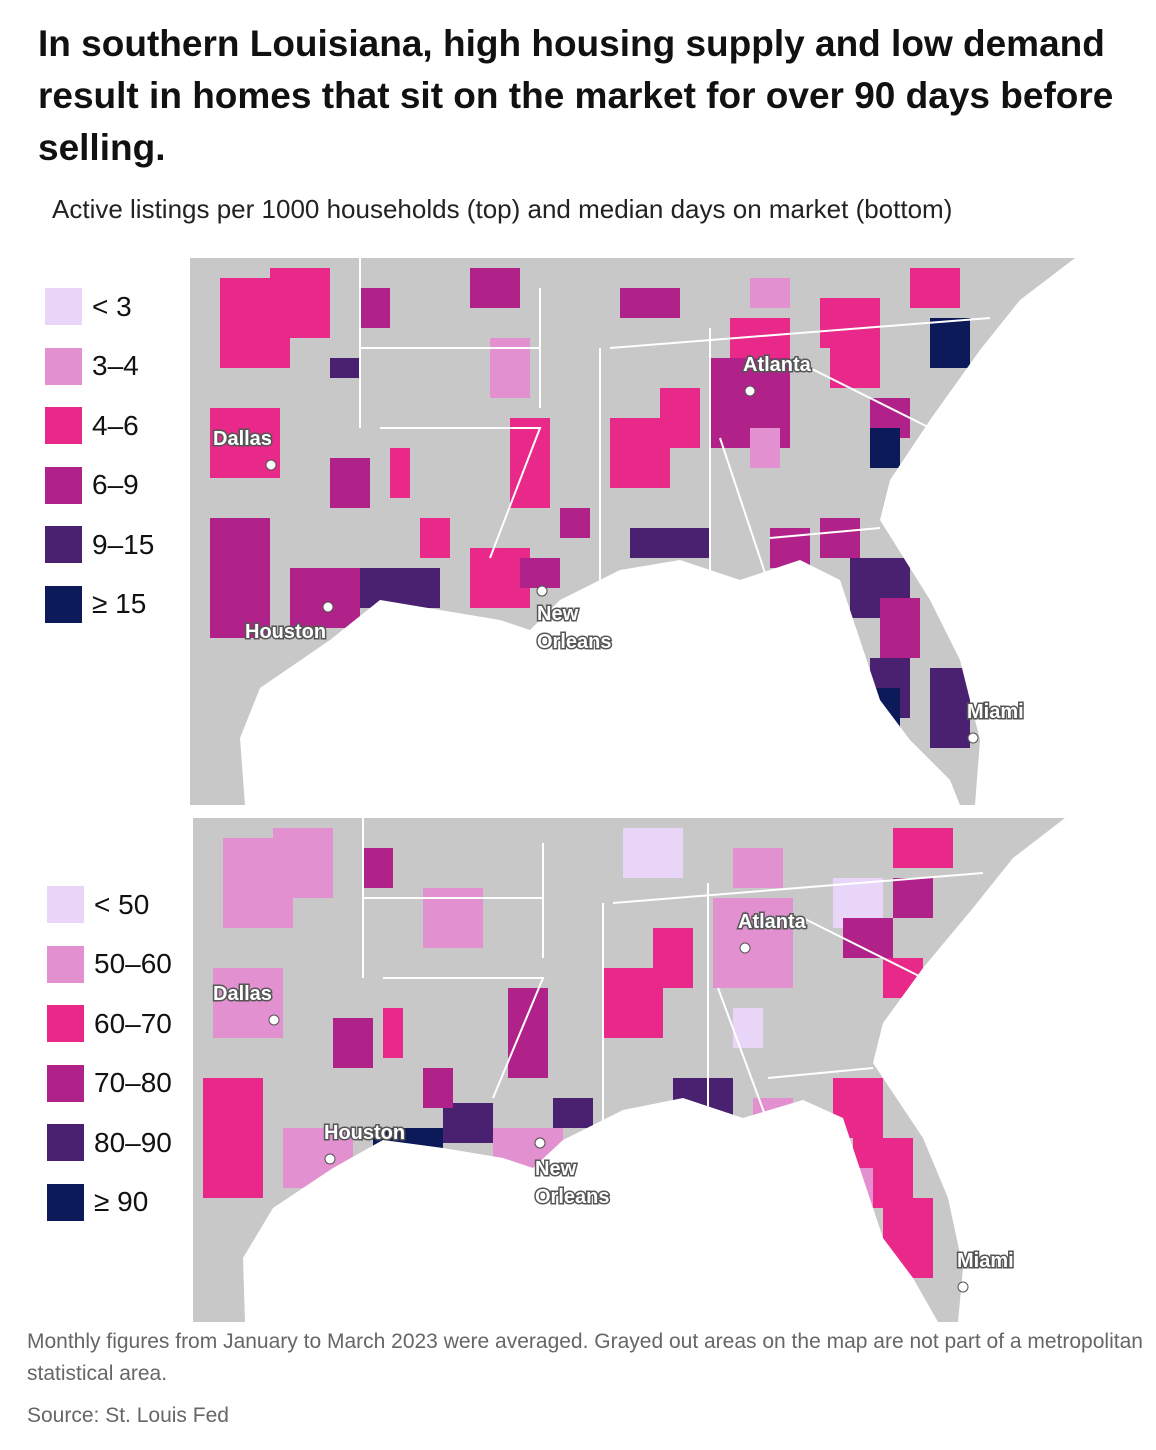 Image resolution: width=1156 pixels, height=1450 pixels. Describe the element at coordinates (99, 426) in the screenshot. I see `legend-item: 4–6` at that location.